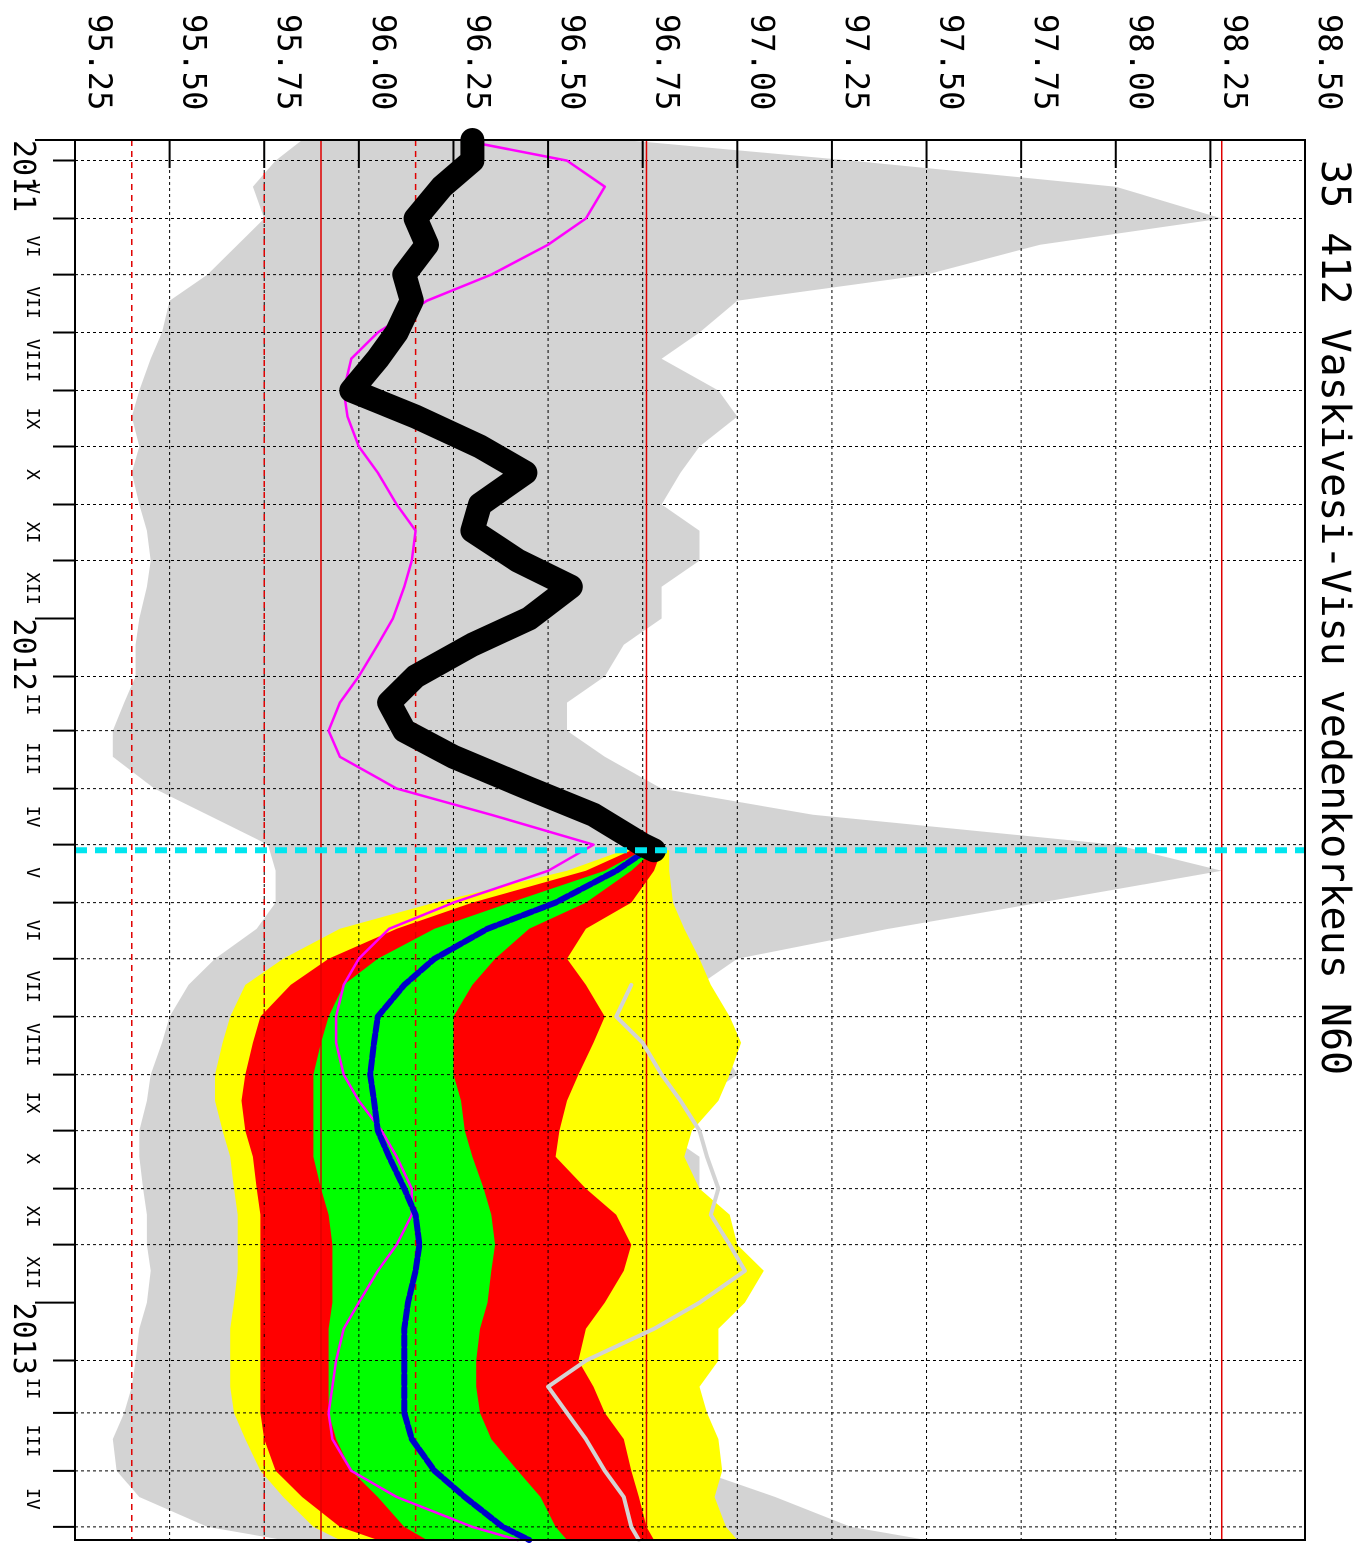 The height and width of the screenshot is (1544, 1366). I want to click on year-label: 2012, so click(23, 655).